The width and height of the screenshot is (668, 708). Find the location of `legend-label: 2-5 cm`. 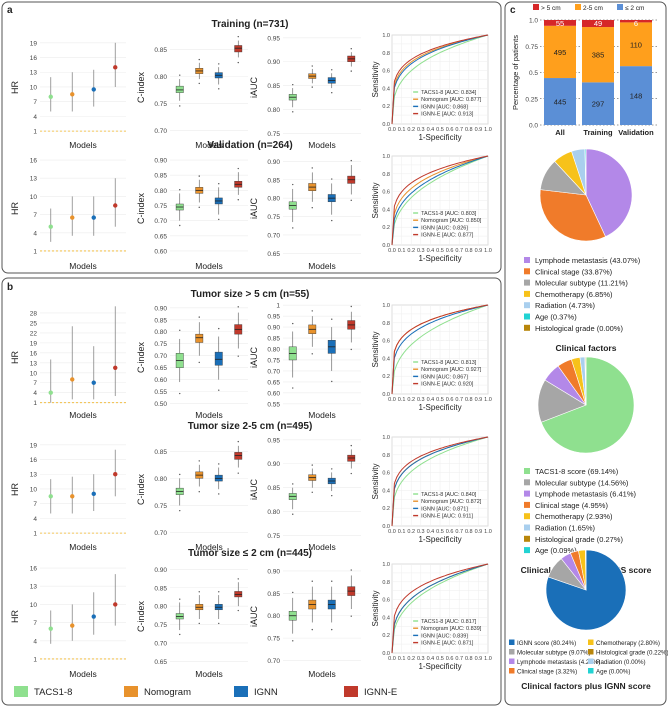

legend-label: 2-5 cm is located at coordinates (593, 8).